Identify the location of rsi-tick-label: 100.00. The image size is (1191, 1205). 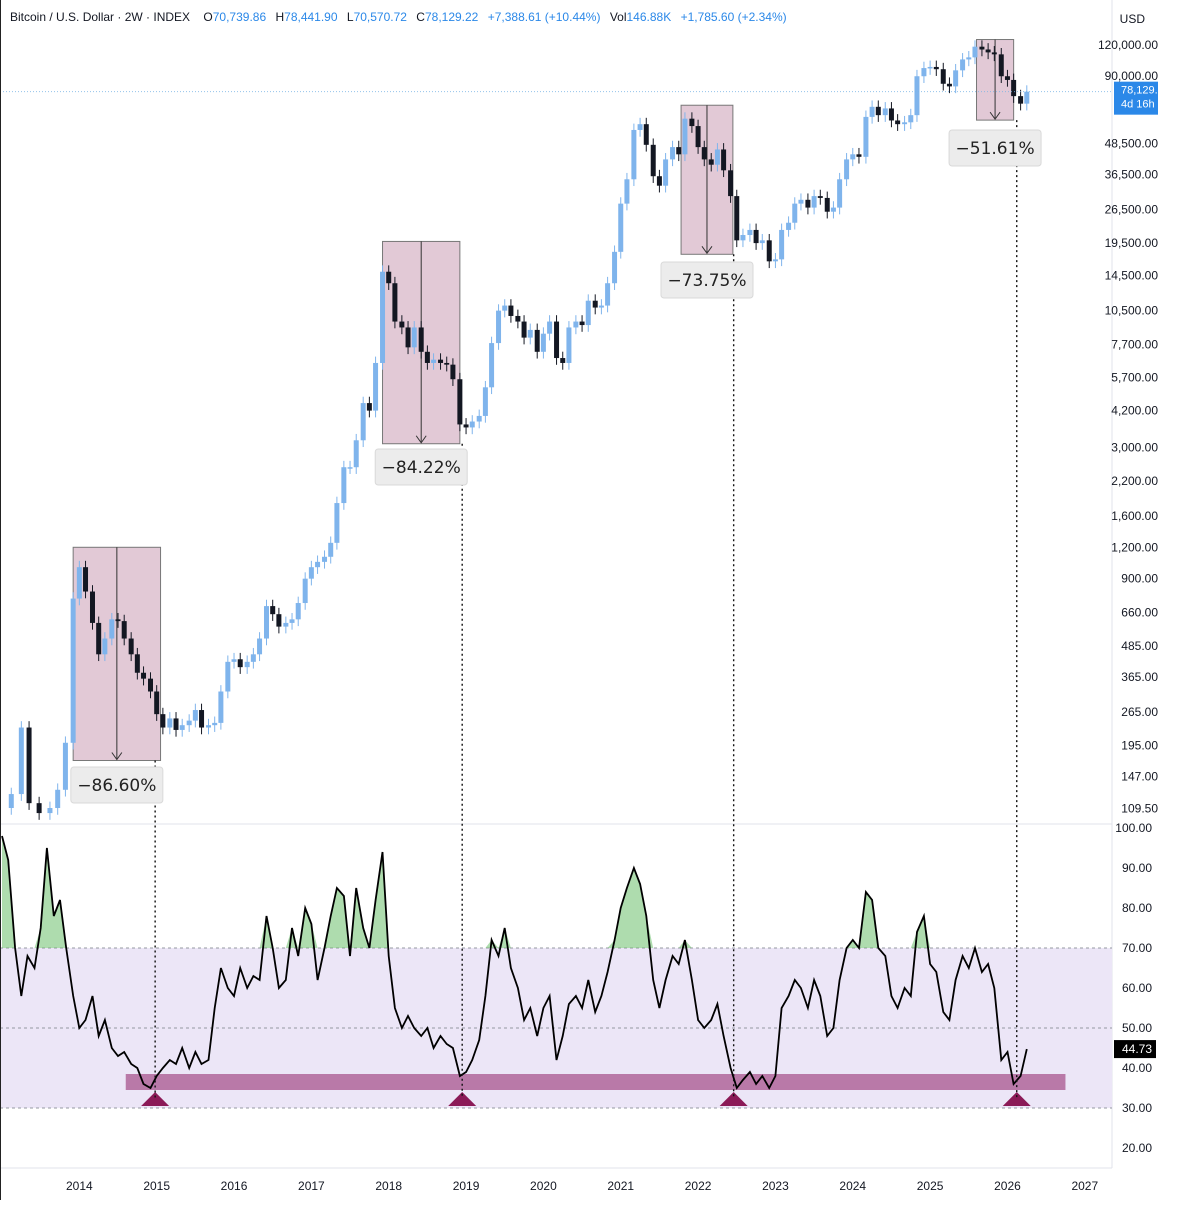
(1133, 828).